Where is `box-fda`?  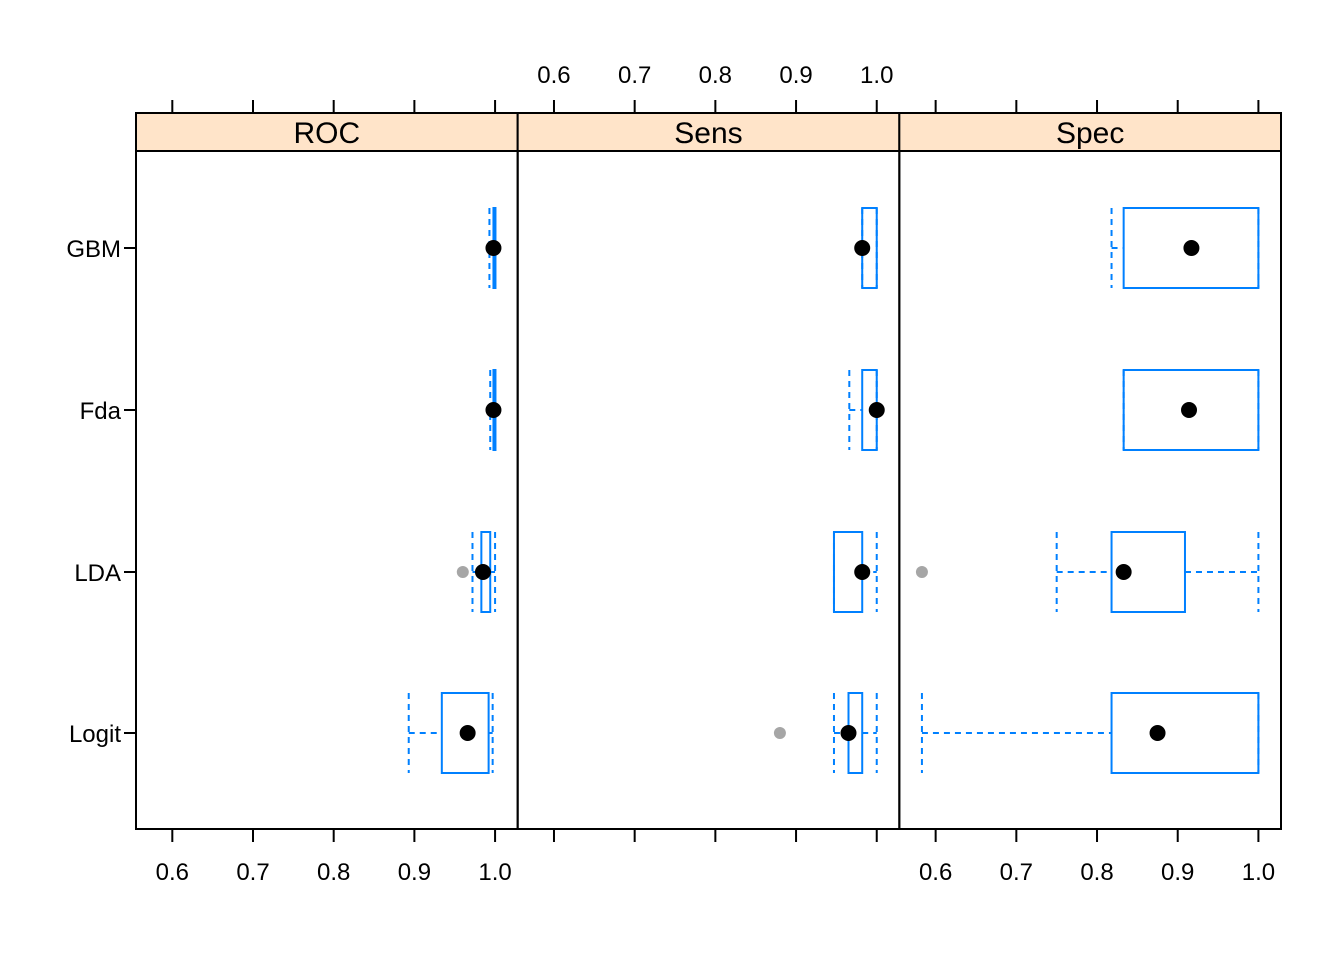 box-fda is located at coordinates (1191, 410).